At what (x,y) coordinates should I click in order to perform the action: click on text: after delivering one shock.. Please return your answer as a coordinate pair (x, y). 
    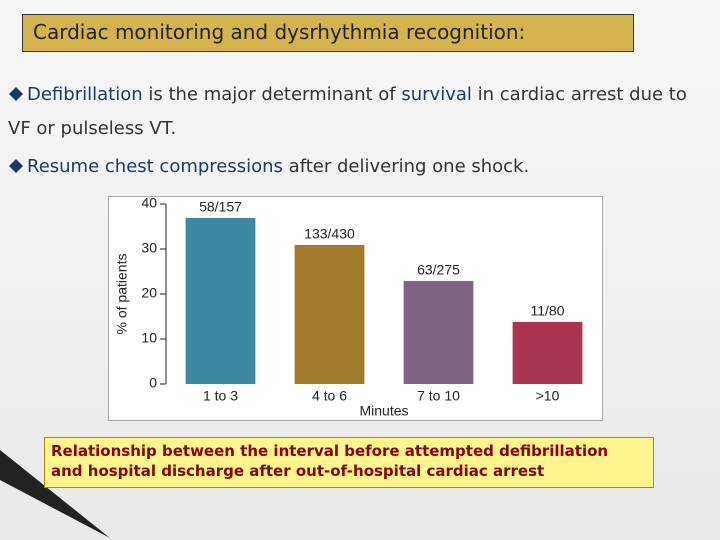
    Looking at the image, I should click on (406, 166).